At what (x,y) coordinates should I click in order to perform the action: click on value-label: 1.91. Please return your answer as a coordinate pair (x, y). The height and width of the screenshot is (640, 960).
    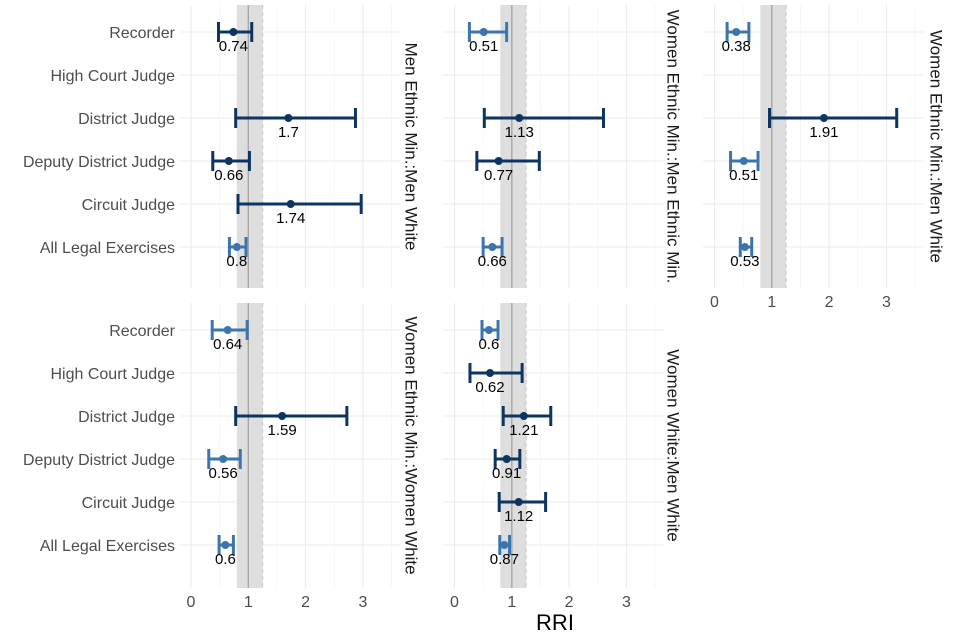
    Looking at the image, I should click on (823, 132).